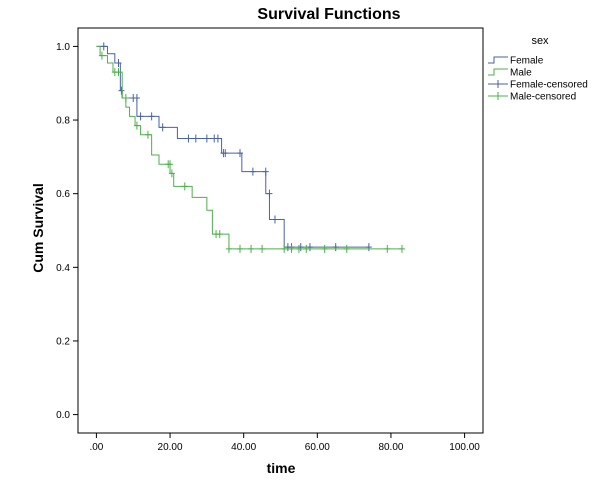 Image resolution: width=608 pixels, height=490 pixels. I want to click on y-tick-label: 0.8, so click(63, 121).